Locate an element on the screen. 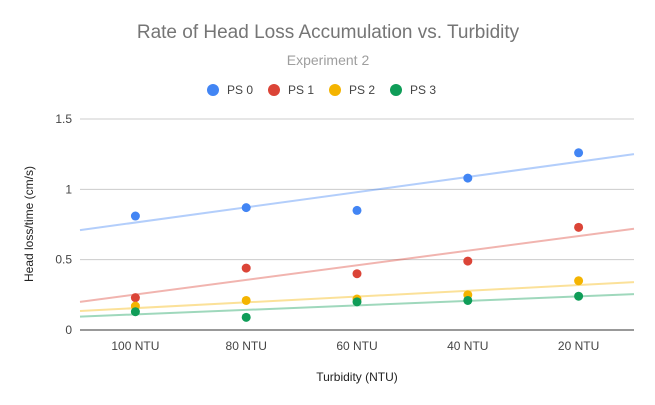 The height and width of the screenshot is (405, 655). y-tick-label: 1.5 is located at coordinates (63, 119).